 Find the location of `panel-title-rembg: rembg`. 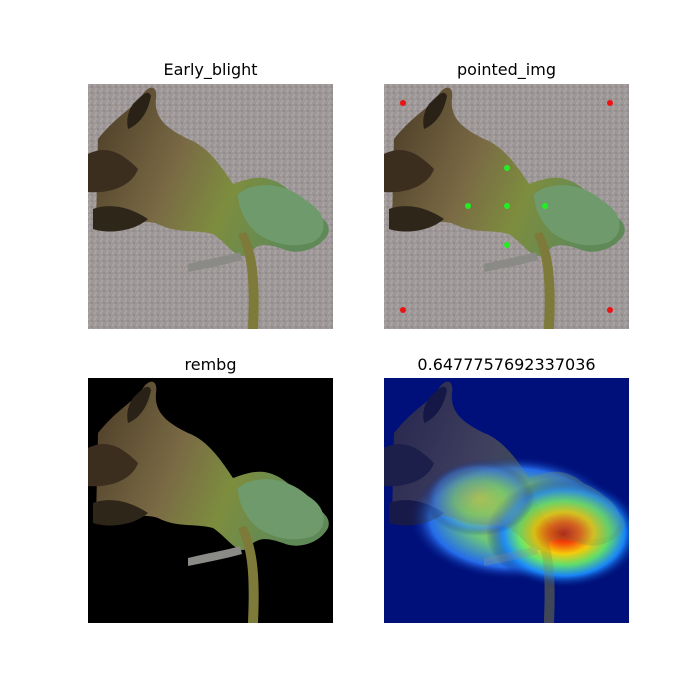

panel-title-rembg: rembg is located at coordinates (210, 364).